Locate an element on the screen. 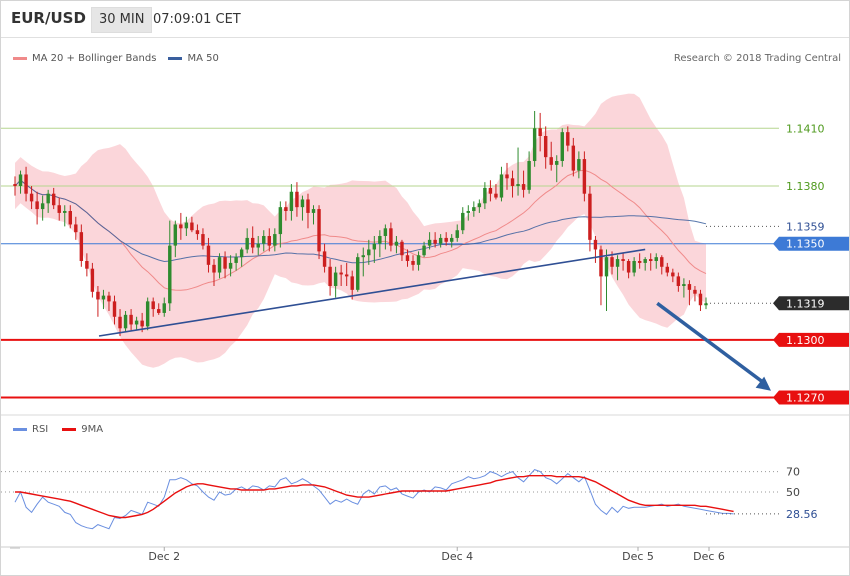  current-price-label-bg is located at coordinates (811, 303).